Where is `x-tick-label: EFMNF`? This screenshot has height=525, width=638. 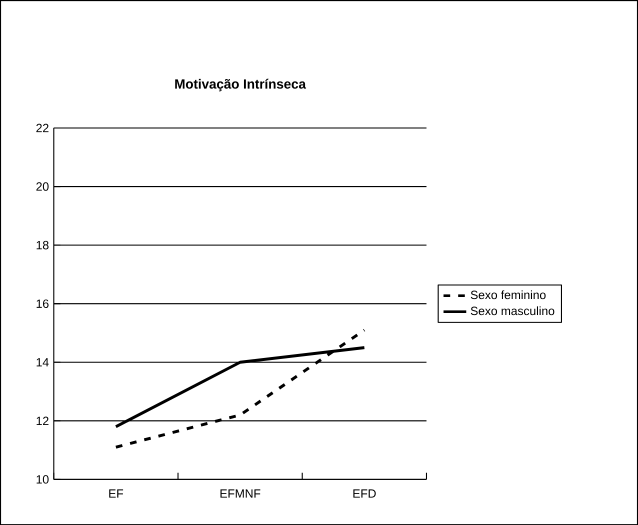 x-tick-label: EFMNF is located at coordinates (240, 493).